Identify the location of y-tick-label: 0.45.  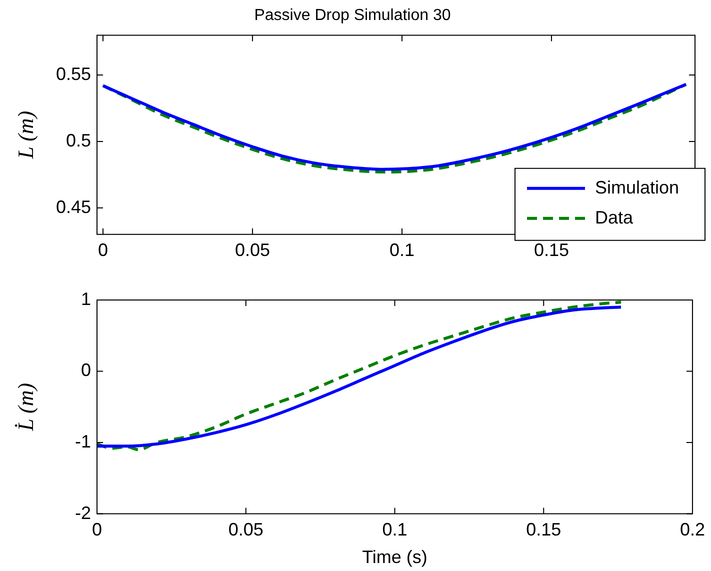
(73, 206).